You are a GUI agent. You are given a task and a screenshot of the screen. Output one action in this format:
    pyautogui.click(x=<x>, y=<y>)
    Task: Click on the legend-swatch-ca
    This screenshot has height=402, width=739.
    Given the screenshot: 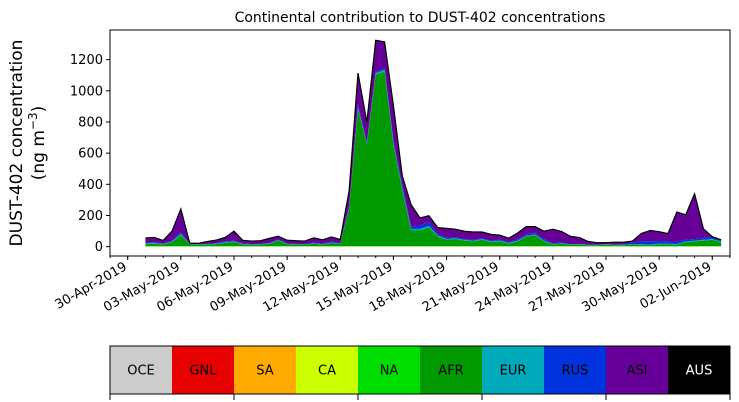 What is the action you would take?
    pyautogui.click(x=327, y=370)
    